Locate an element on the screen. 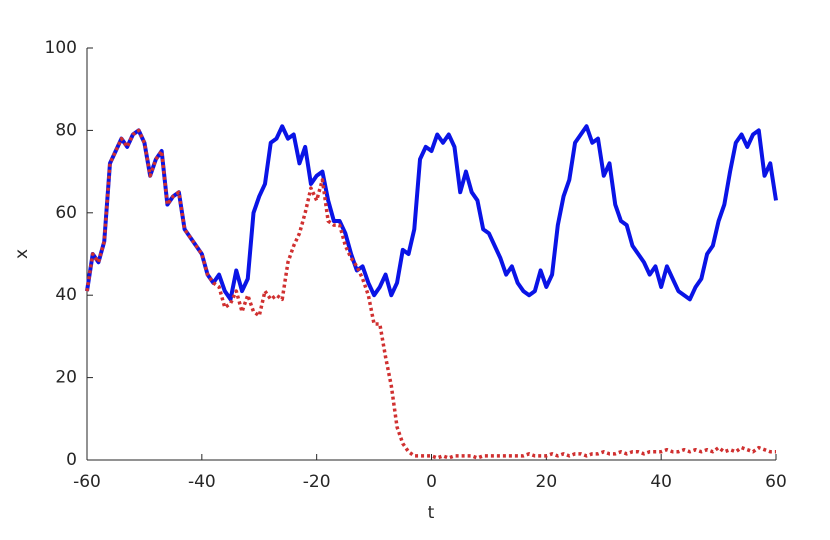  y-axis-label: x is located at coordinates (22, 254).